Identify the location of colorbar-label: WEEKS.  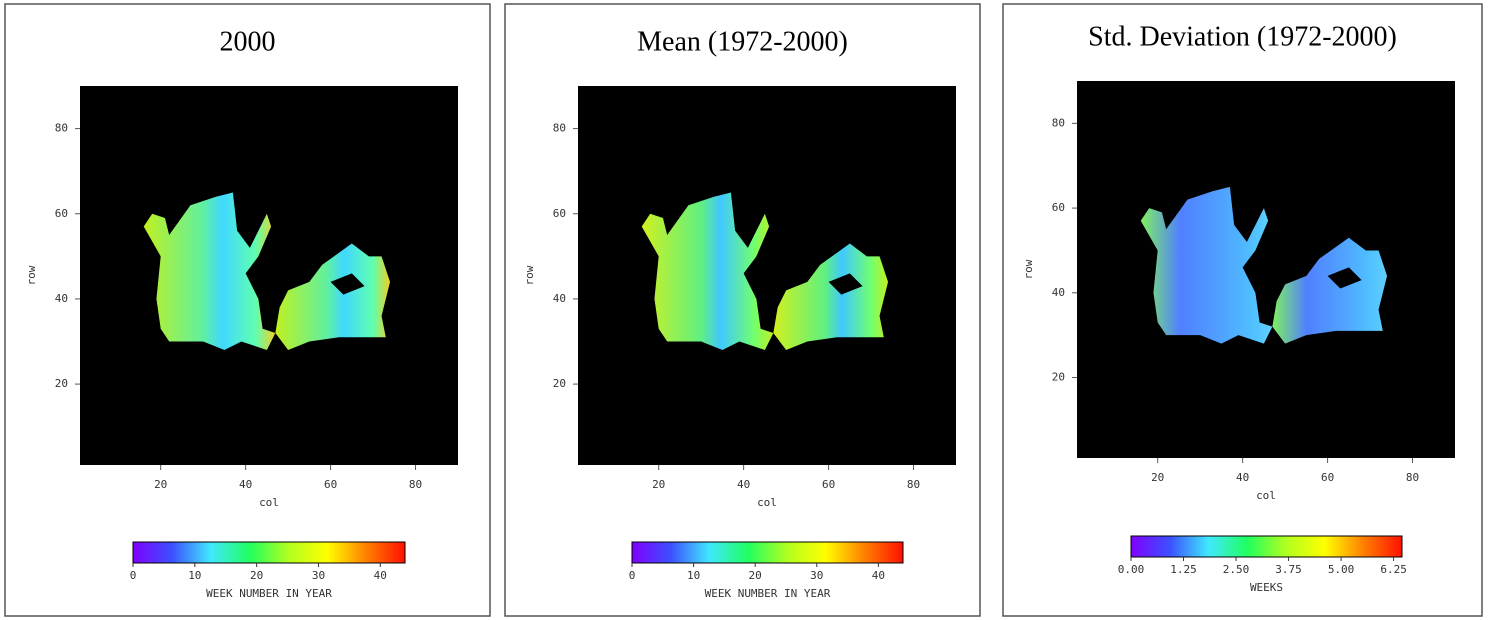
(1266, 587).